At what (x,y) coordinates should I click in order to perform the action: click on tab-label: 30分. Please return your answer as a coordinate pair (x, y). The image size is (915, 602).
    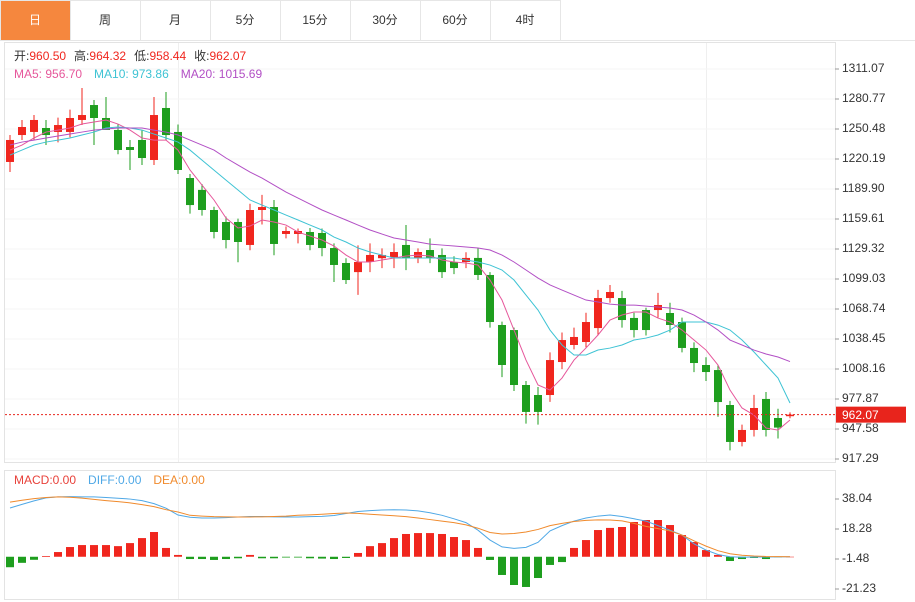
    Looking at the image, I should click on (384, 20).